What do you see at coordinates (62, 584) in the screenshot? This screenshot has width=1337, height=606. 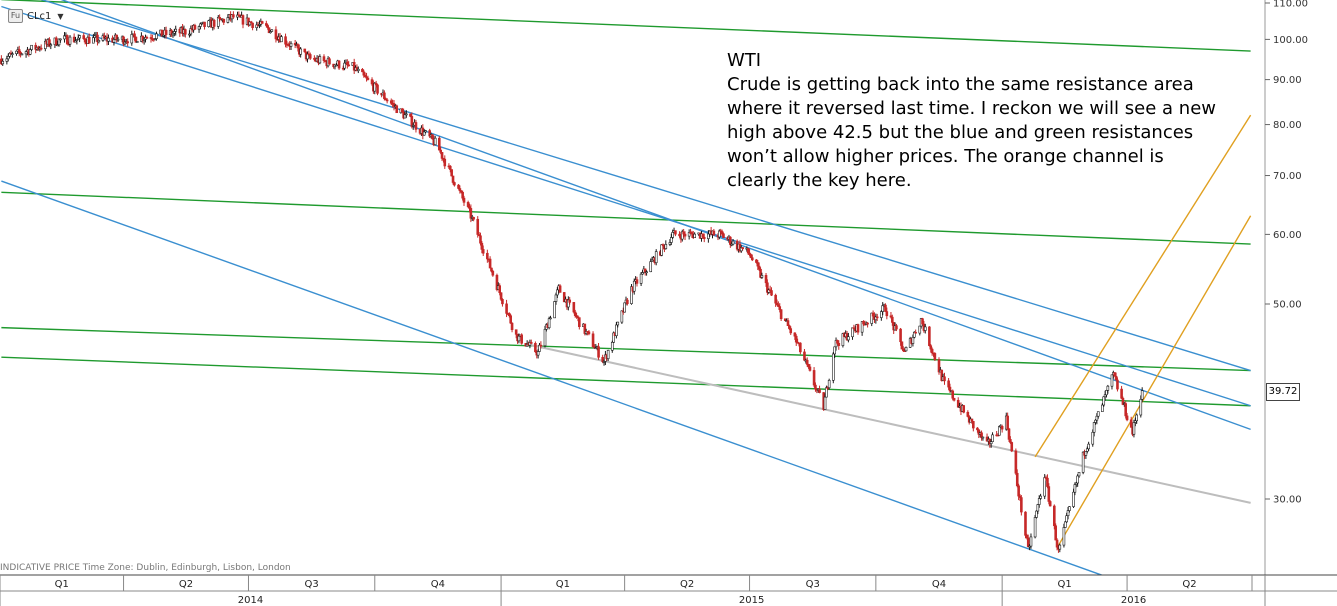 I see `quarter-label: Q1` at bounding box center [62, 584].